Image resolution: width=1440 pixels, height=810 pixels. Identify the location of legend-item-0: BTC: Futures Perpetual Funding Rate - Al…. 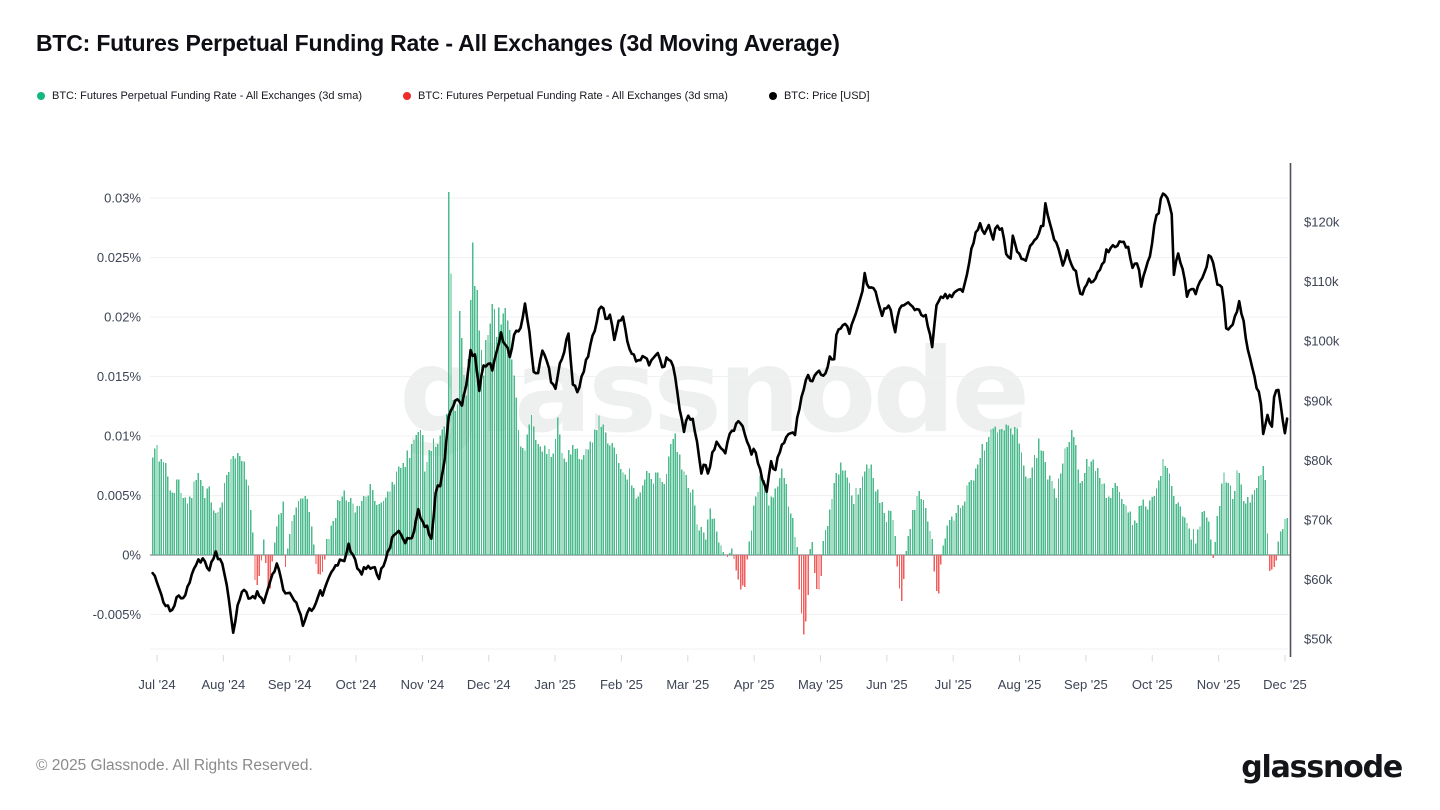
(199, 96).